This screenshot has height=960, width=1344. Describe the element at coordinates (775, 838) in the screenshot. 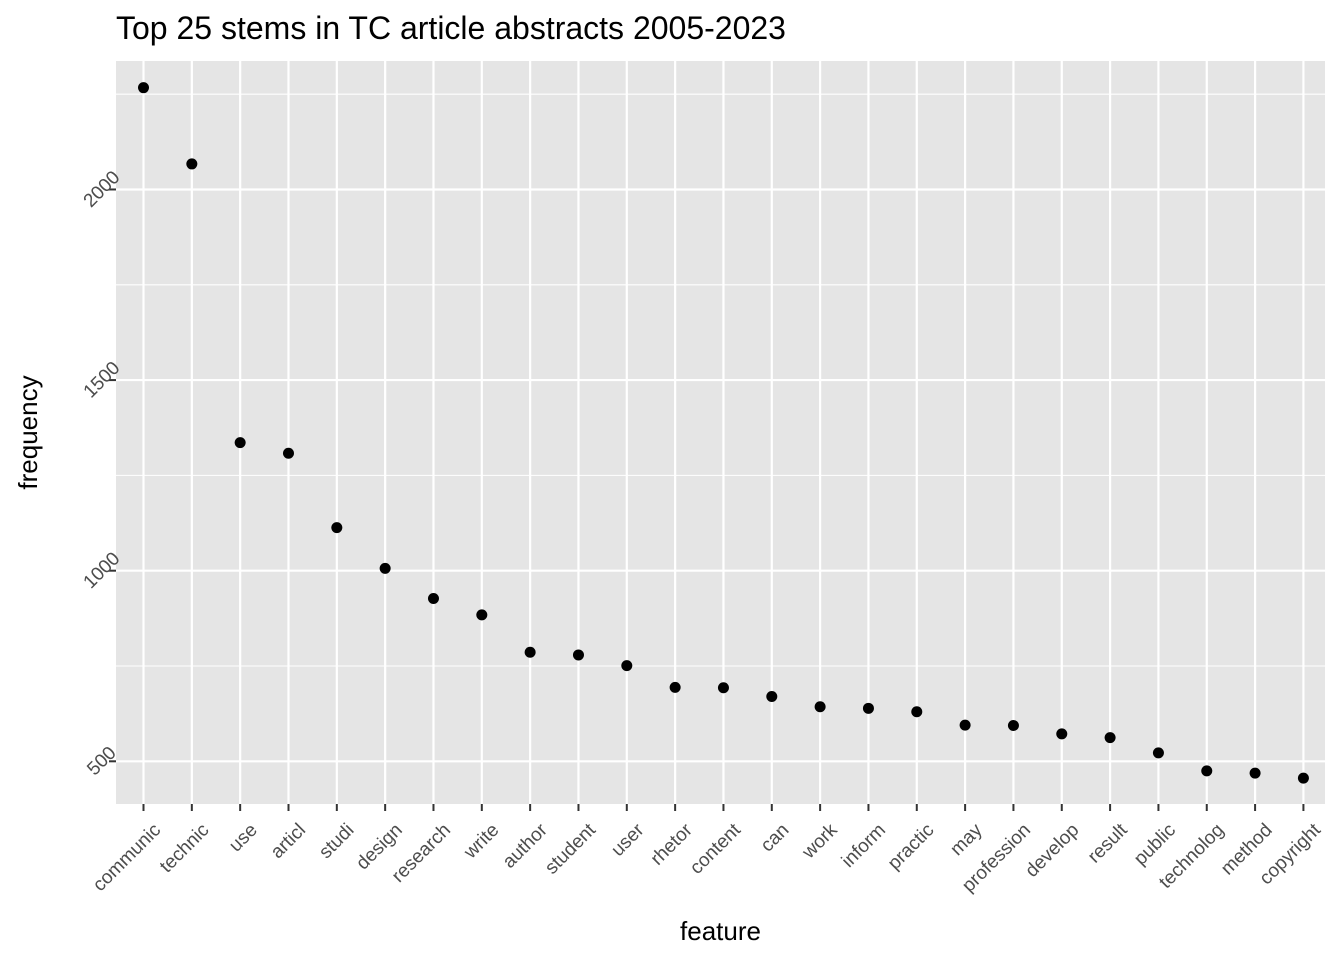

I see `x-tick-label: can` at that location.